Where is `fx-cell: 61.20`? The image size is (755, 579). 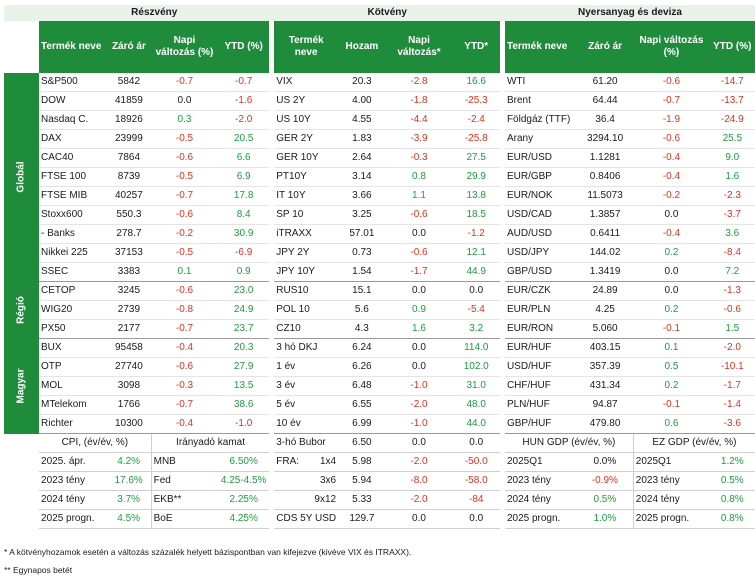
fx-cell: 61.20 is located at coordinates (605, 82).